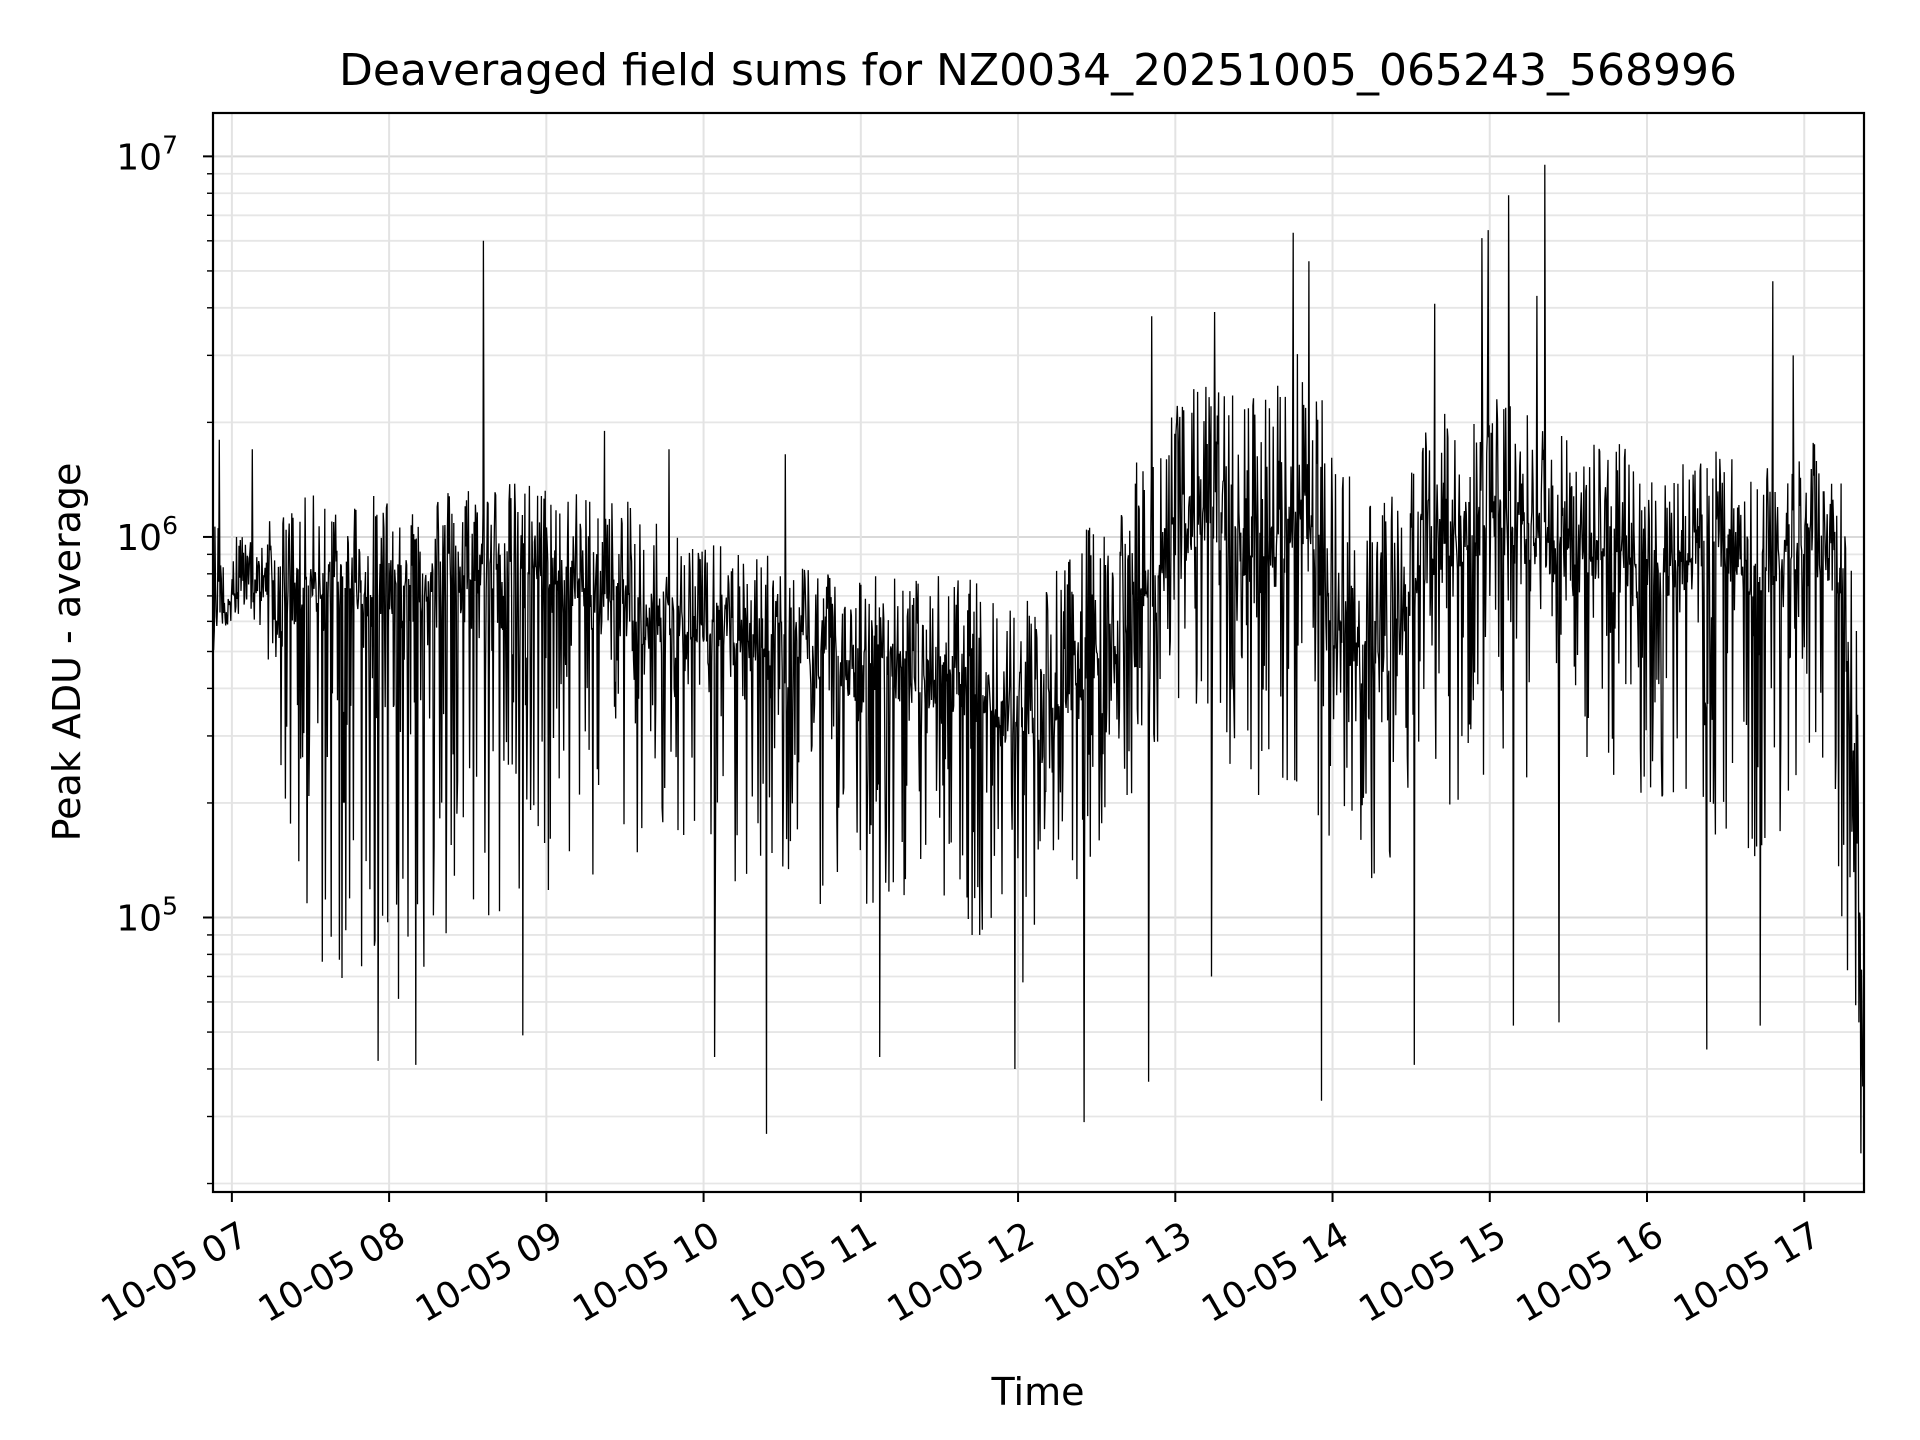 This screenshot has height=1440, width=1920. I want to click on x-axis-label: Time, so click(1038, 1392).